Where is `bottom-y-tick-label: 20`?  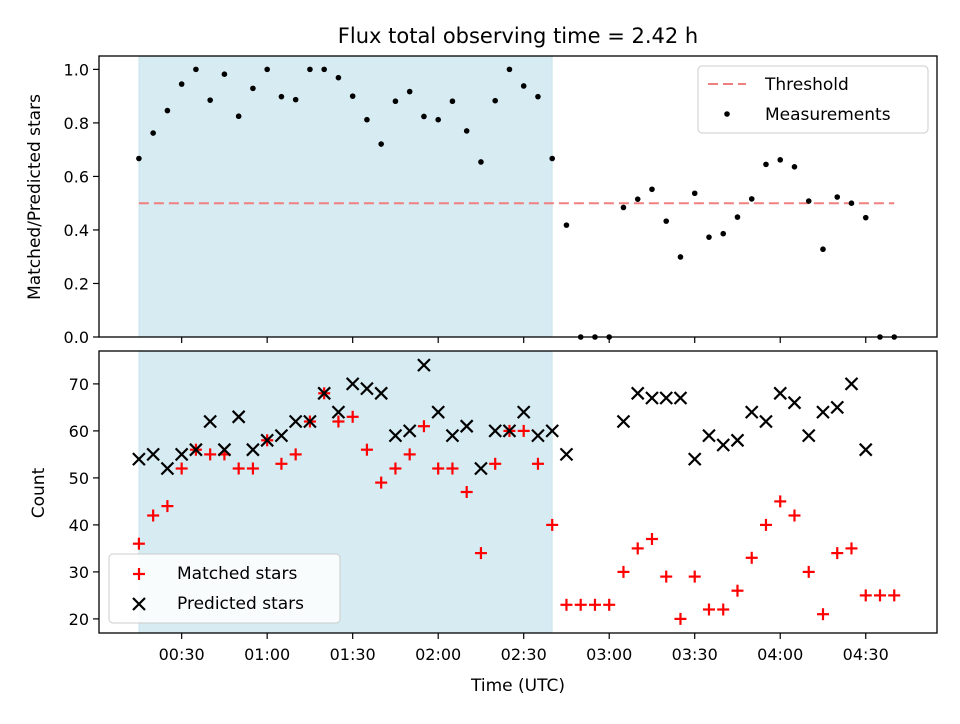 bottom-y-tick-label: 20 is located at coordinates (79, 619).